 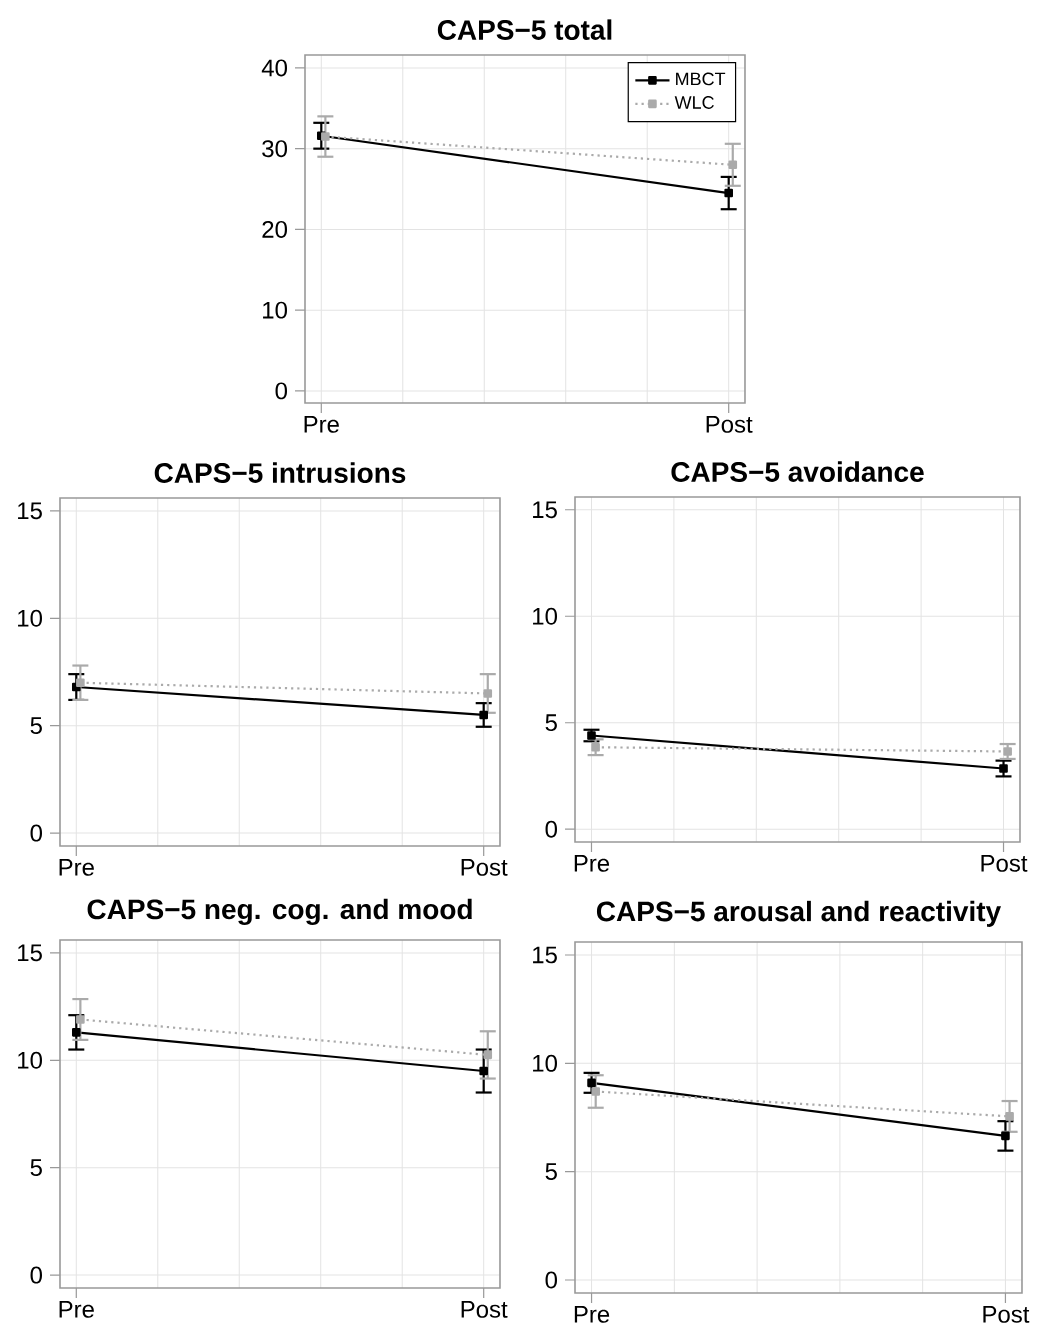 I want to click on y-tick-label: 20, so click(x=274, y=229).